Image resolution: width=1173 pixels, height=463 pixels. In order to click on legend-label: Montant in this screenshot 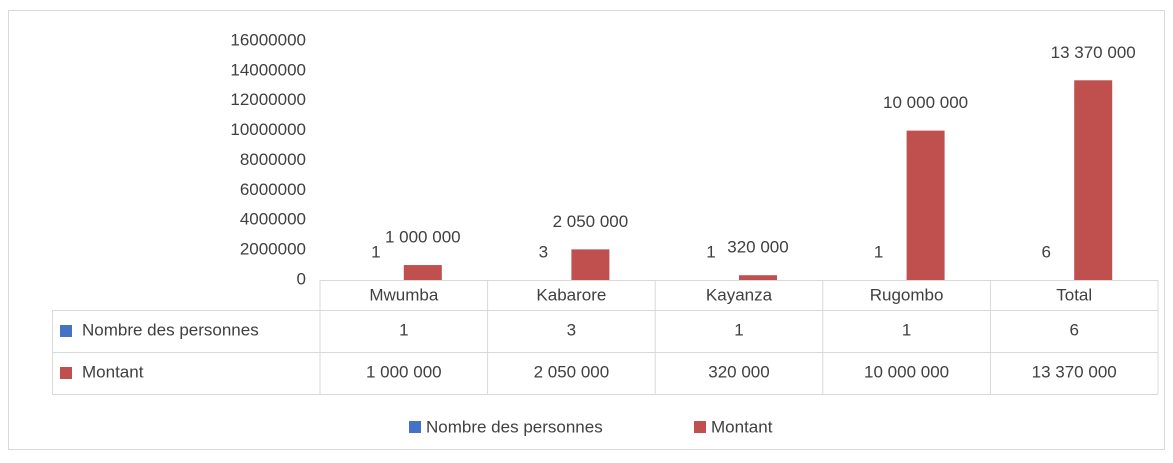, I will do `click(742, 426)`.